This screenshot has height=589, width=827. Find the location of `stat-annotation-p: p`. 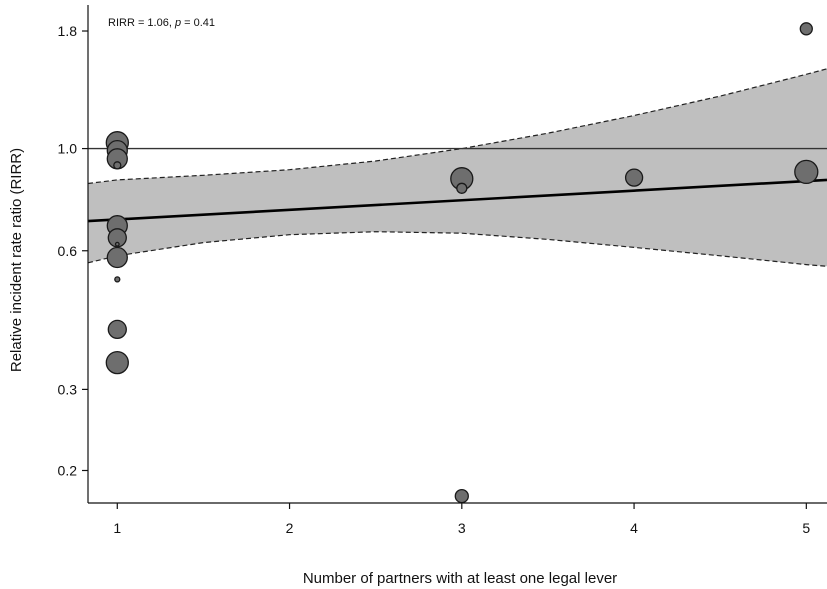

stat-annotation-p: p is located at coordinates (177, 23).